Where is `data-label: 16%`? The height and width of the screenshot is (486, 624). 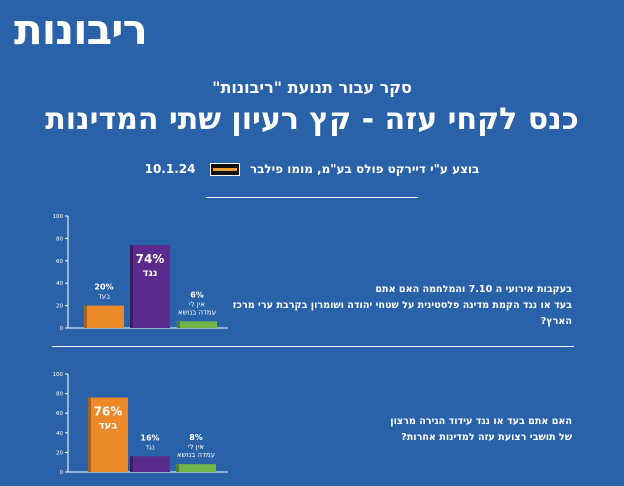
data-label: 16% is located at coordinates (149, 437).